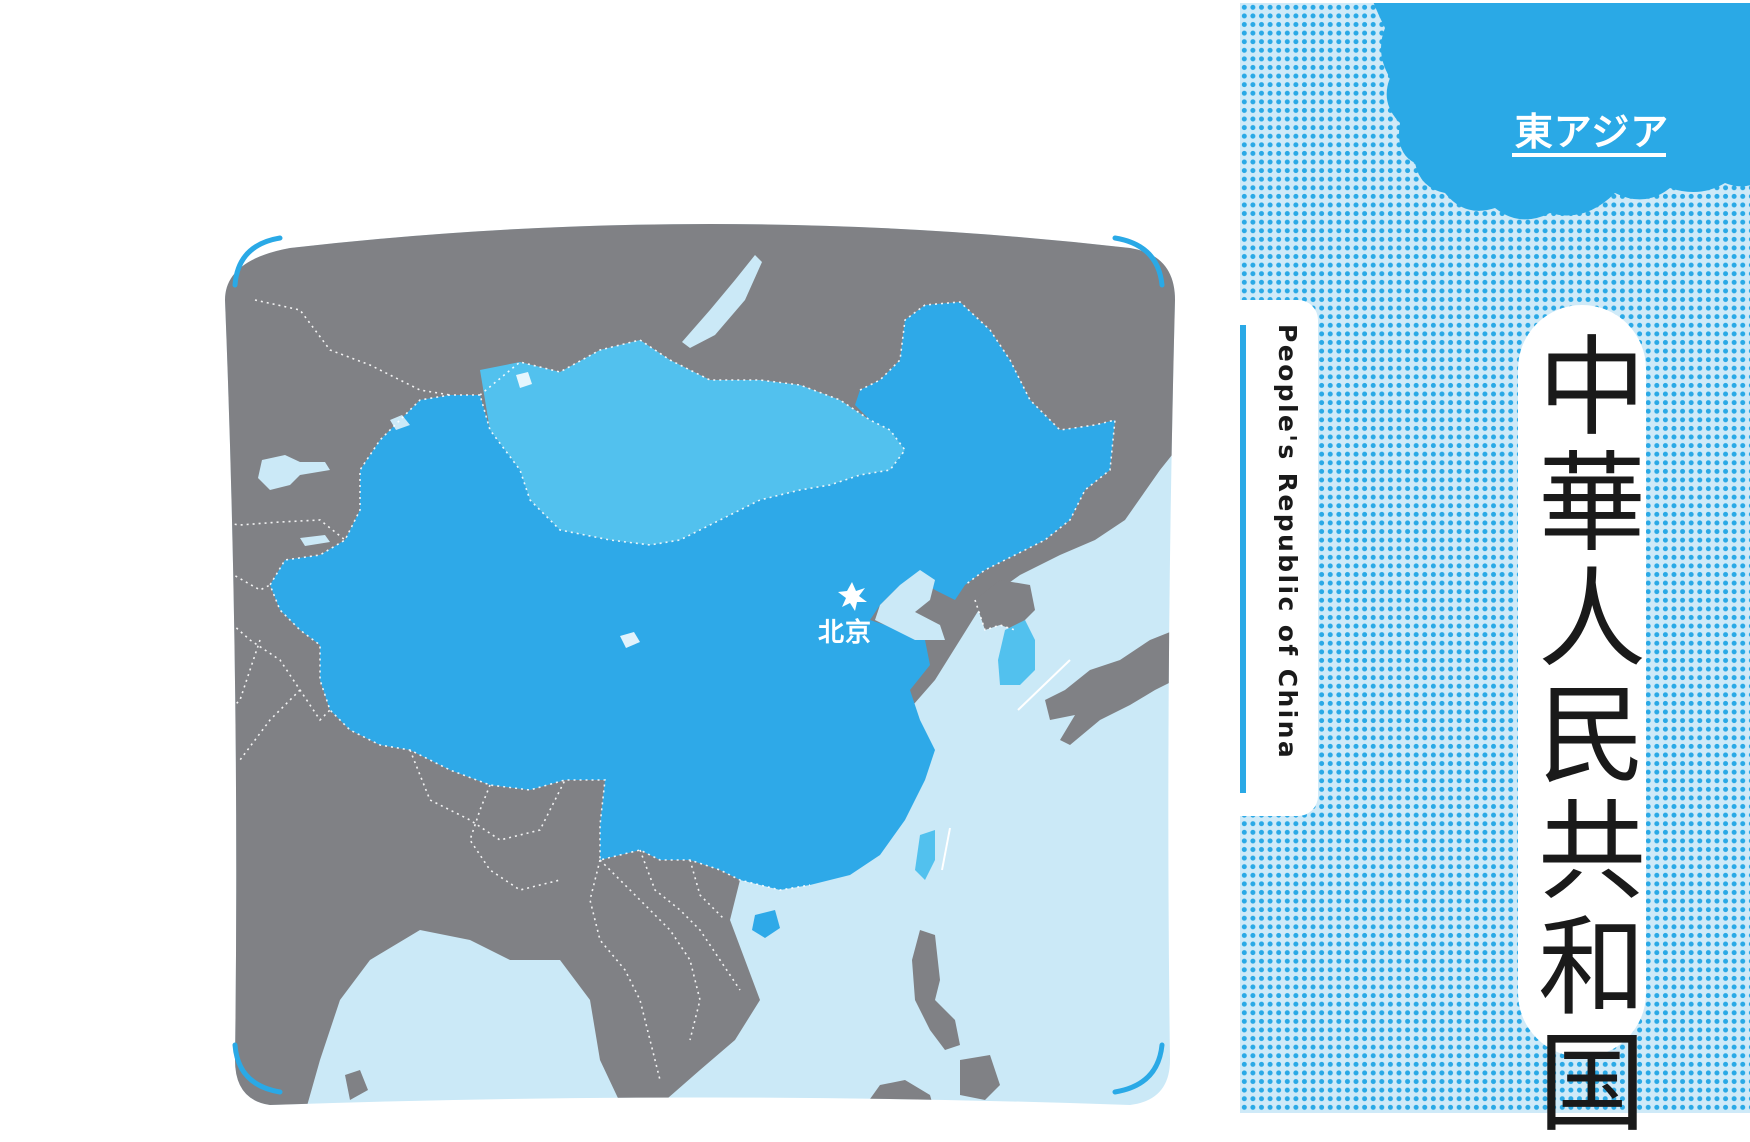  What do you see at coordinates (910, 605) in the screenshot?
I see `sea-bohai` at bounding box center [910, 605].